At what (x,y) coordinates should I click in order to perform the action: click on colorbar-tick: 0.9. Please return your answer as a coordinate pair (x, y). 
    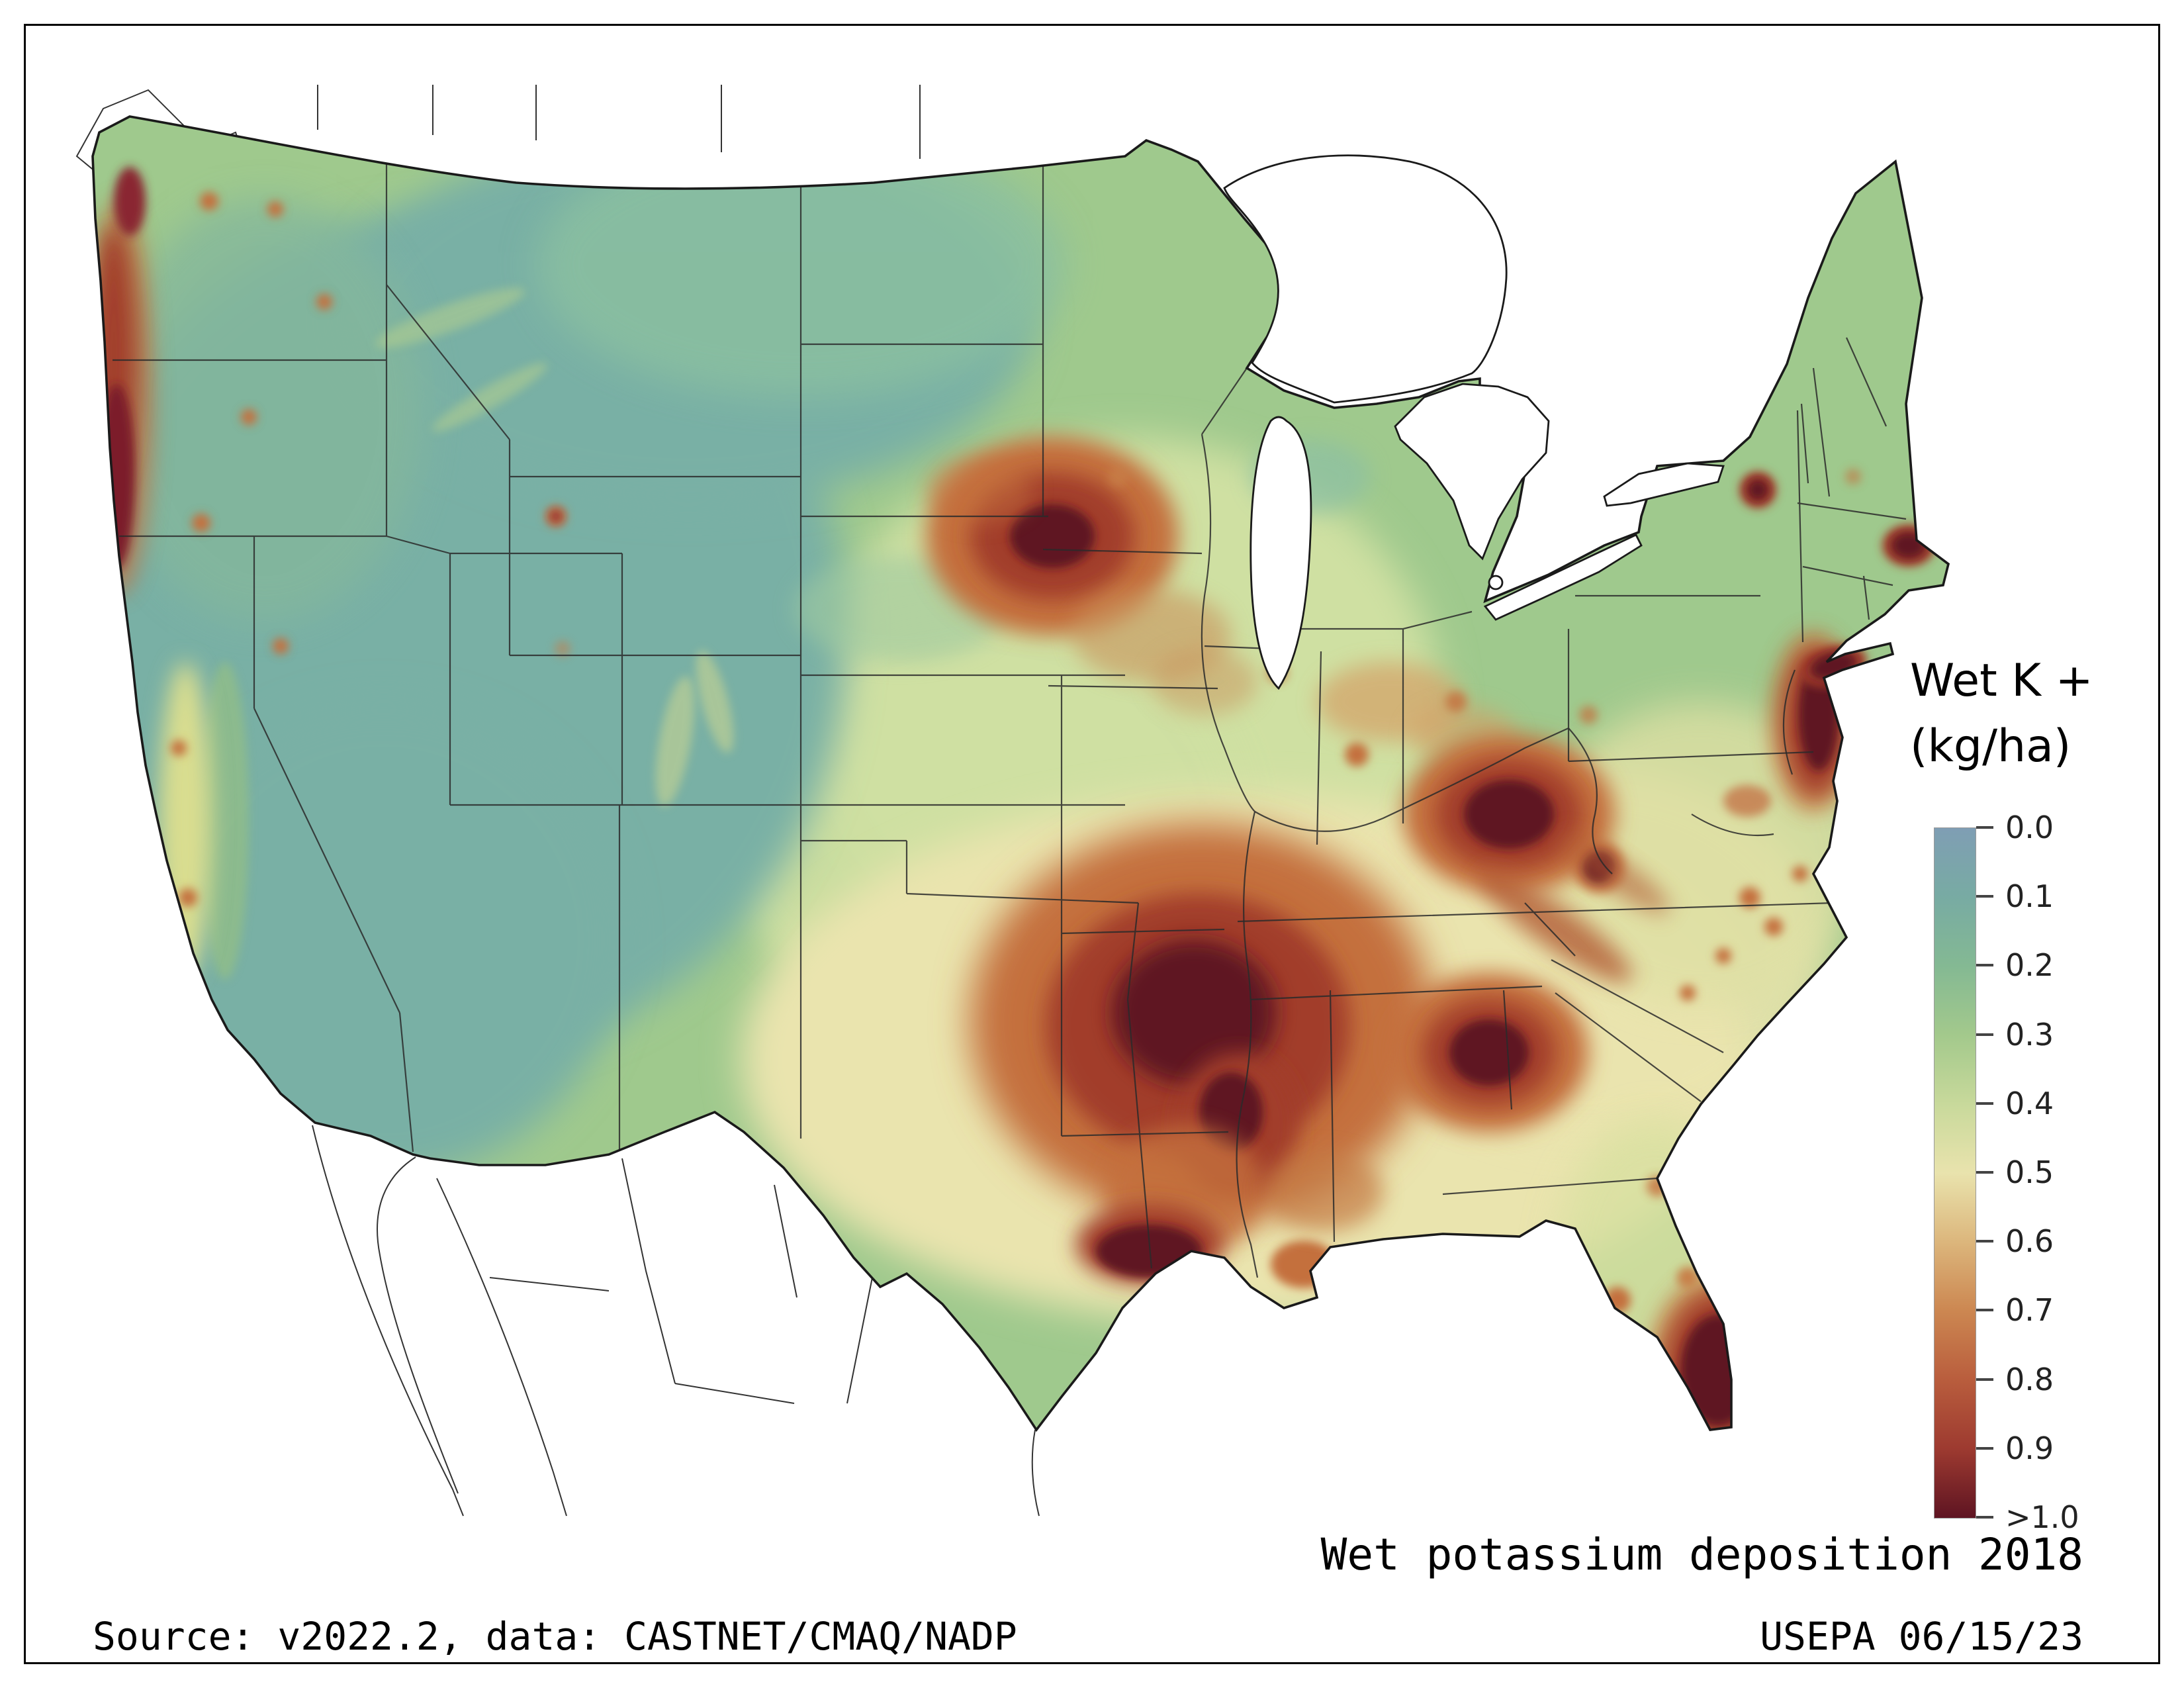
    Looking at the image, I should click on (2015, 1448).